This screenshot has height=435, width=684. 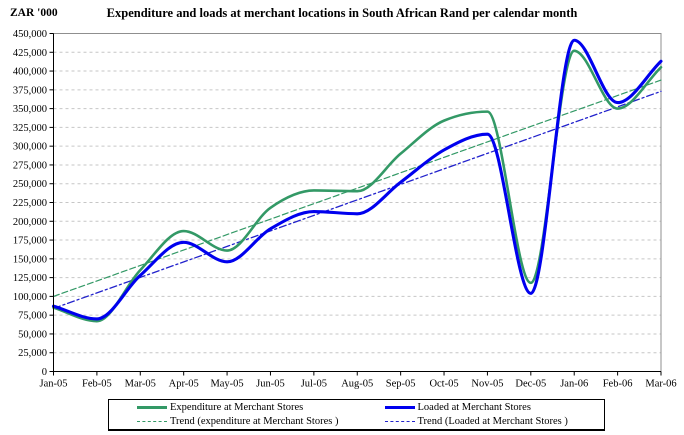 What do you see at coordinates (30, 184) in the screenshot?
I see `y-tick-label: 250,000` at bounding box center [30, 184].